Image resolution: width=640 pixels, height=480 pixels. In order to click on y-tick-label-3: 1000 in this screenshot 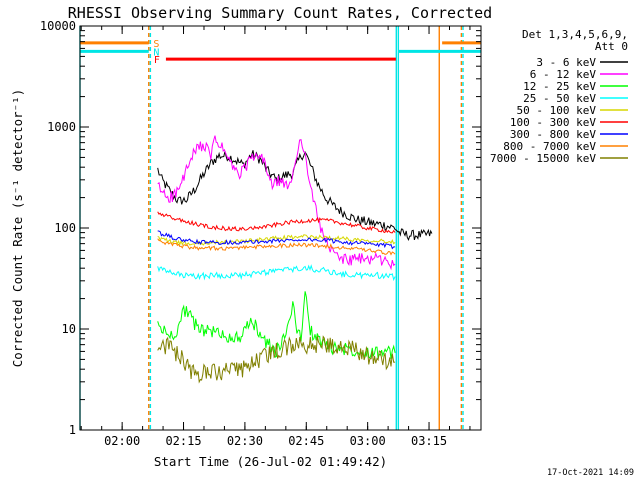, I will do `click(61, 127)`.